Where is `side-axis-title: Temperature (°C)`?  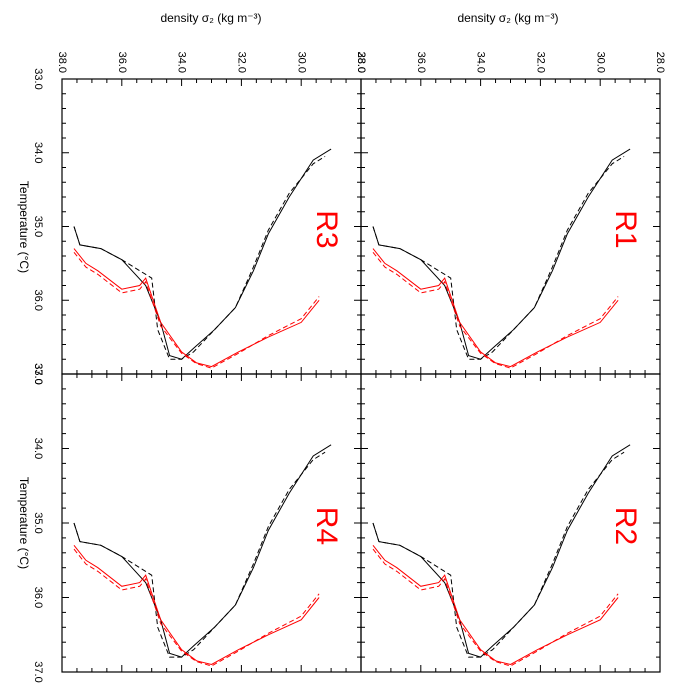 side-axis-title: Temperature (°C) is located at coordinates (24, 227).